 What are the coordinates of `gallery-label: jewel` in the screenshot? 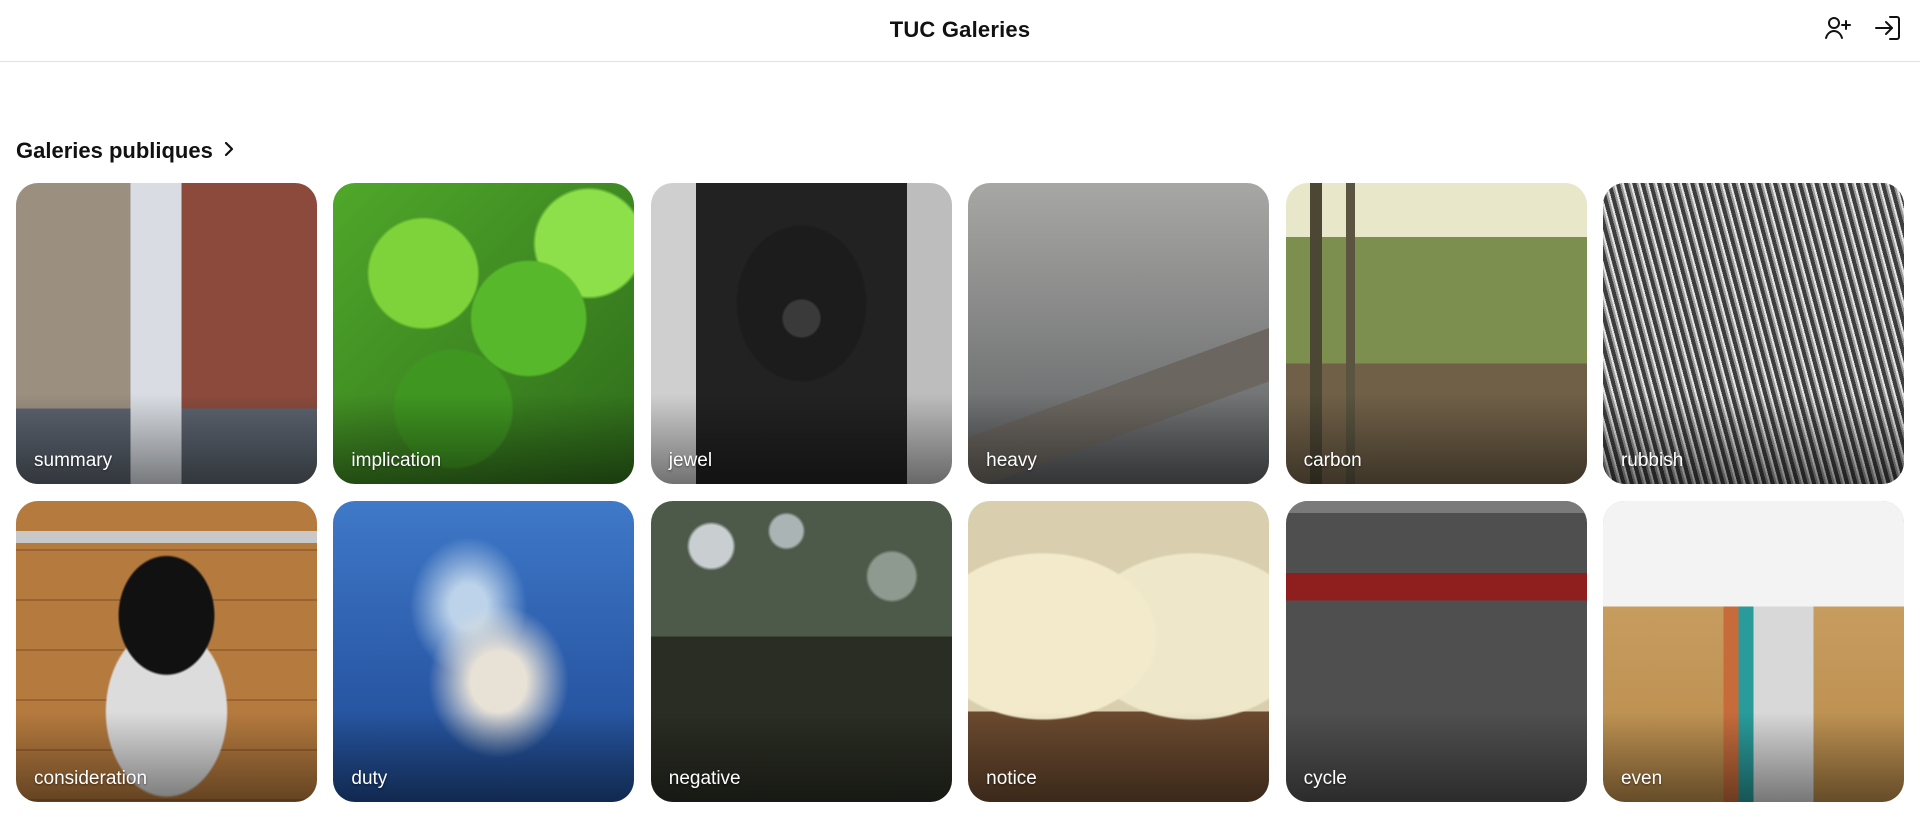 It's located at (690, 460).